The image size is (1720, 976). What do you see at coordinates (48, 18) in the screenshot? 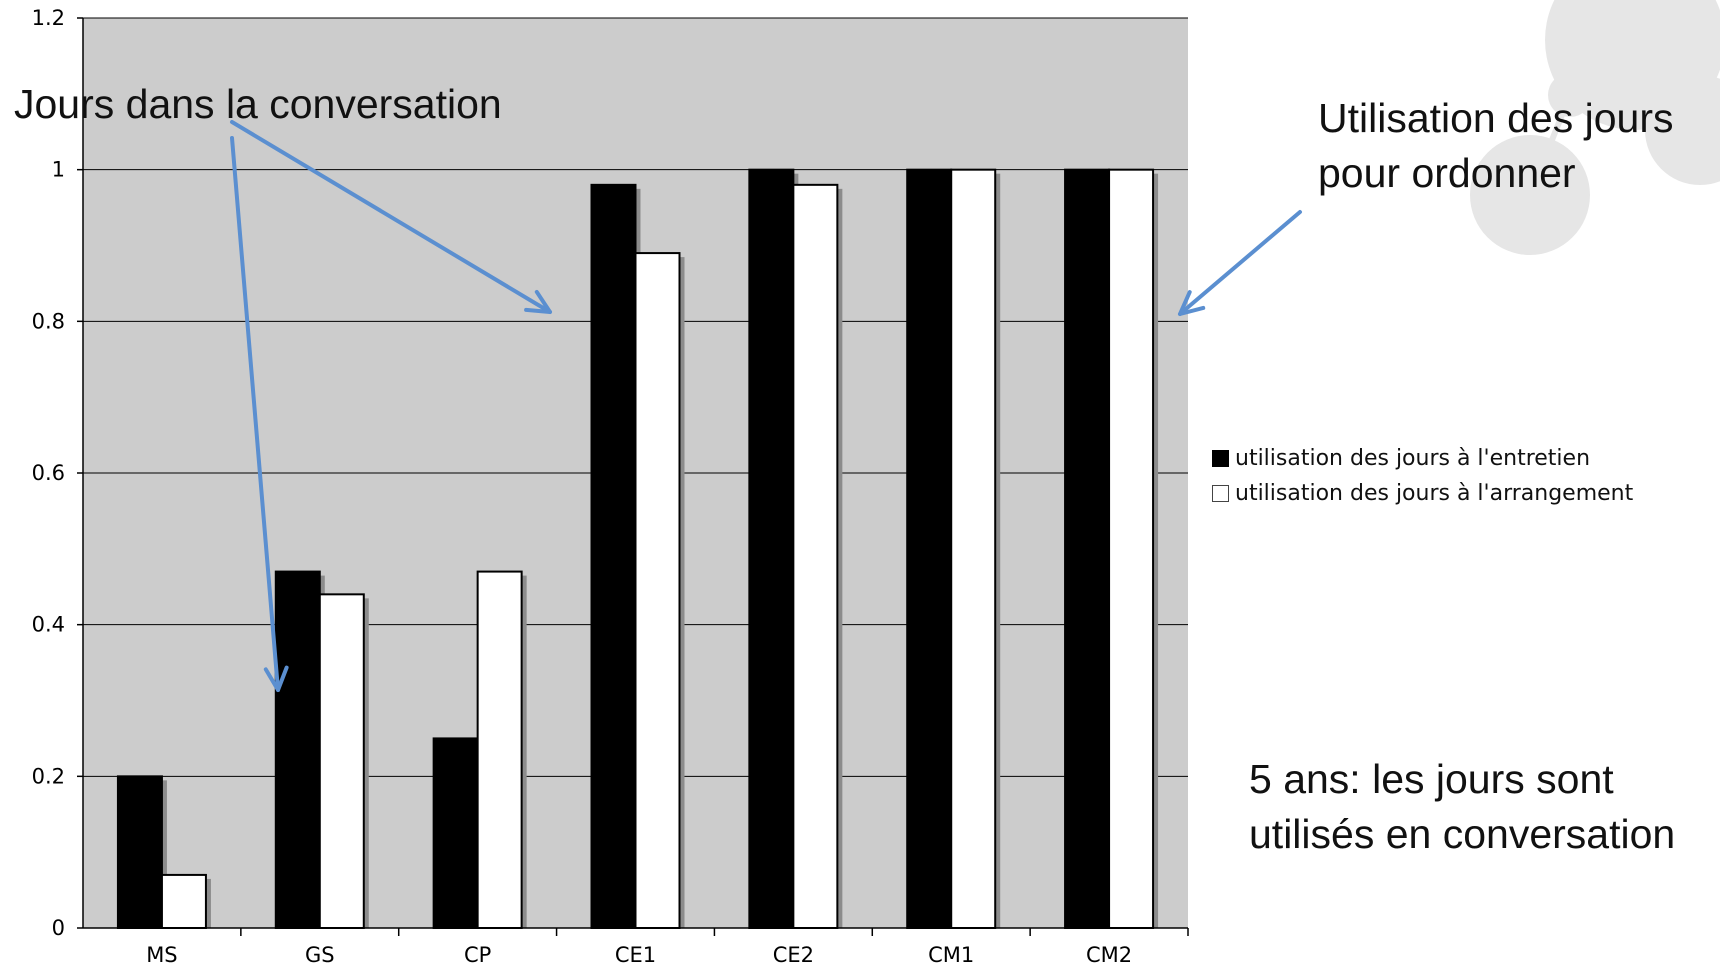
I see `y-tick-label: 1.2` at bounding box center [48, 18].